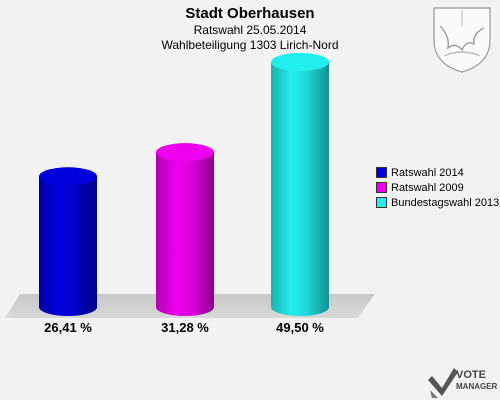  What do you see at coordinates (443, 383) in the screenshot?
I see `vote-manager-logo-icon` at bounding box center [443, 383].